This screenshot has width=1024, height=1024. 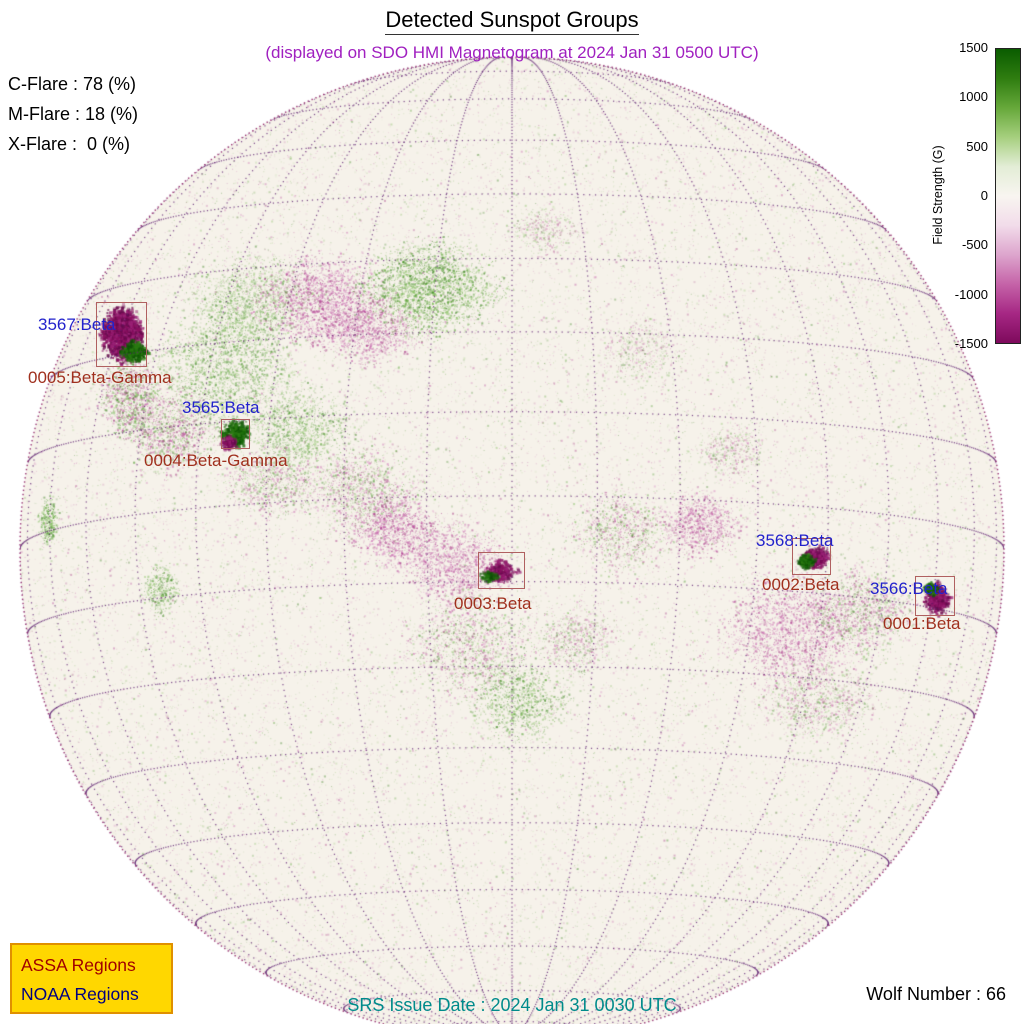 I want to click on srs-issue-date: SRS Issue Date : 2024 Jan 31 0030 UTC, so click(x=512, y=1005).